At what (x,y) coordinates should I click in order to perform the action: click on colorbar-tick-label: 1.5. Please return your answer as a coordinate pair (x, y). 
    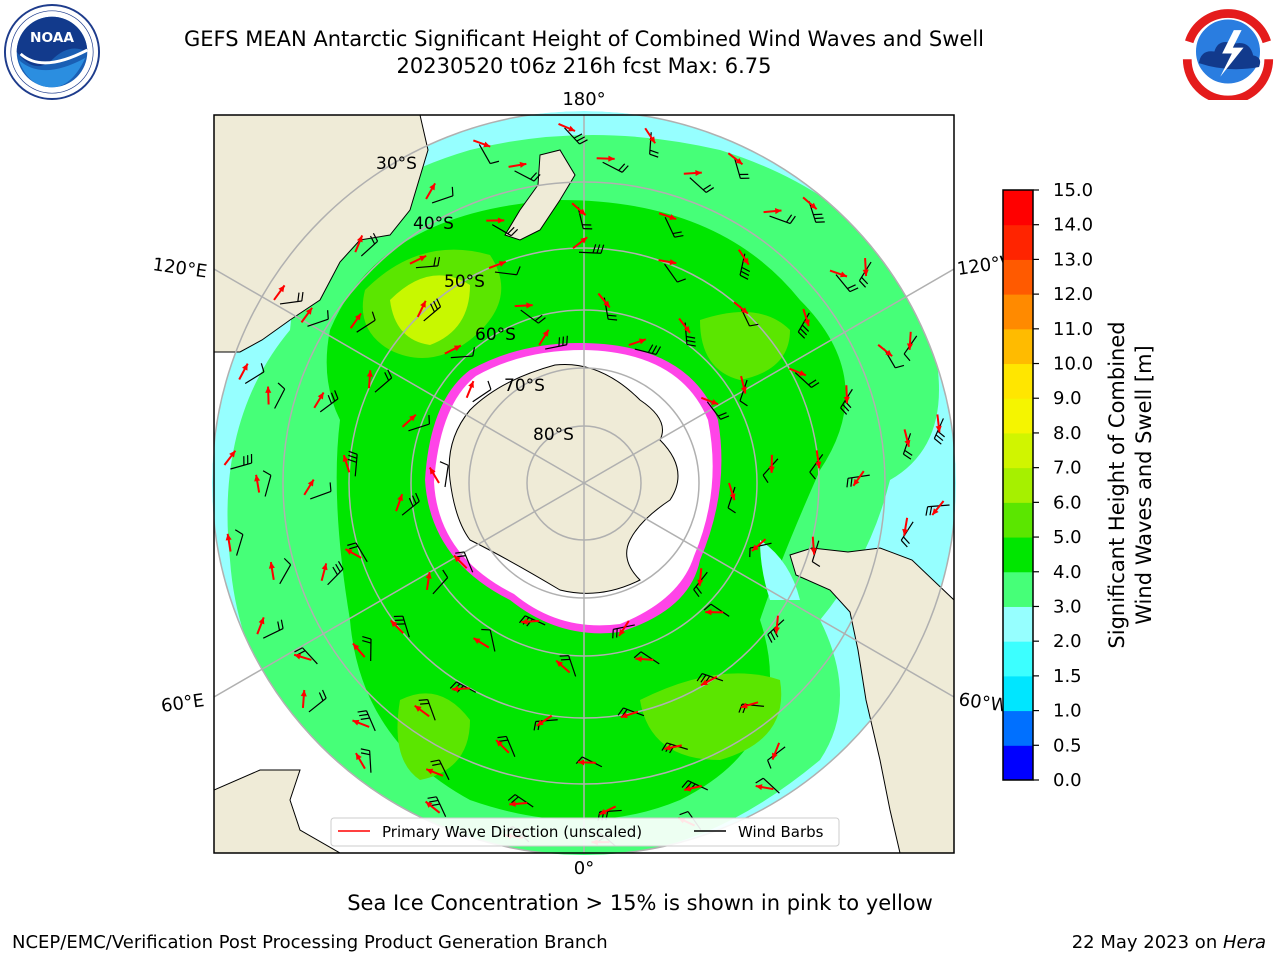
    Looking at the image, I should click on (1067, 676).